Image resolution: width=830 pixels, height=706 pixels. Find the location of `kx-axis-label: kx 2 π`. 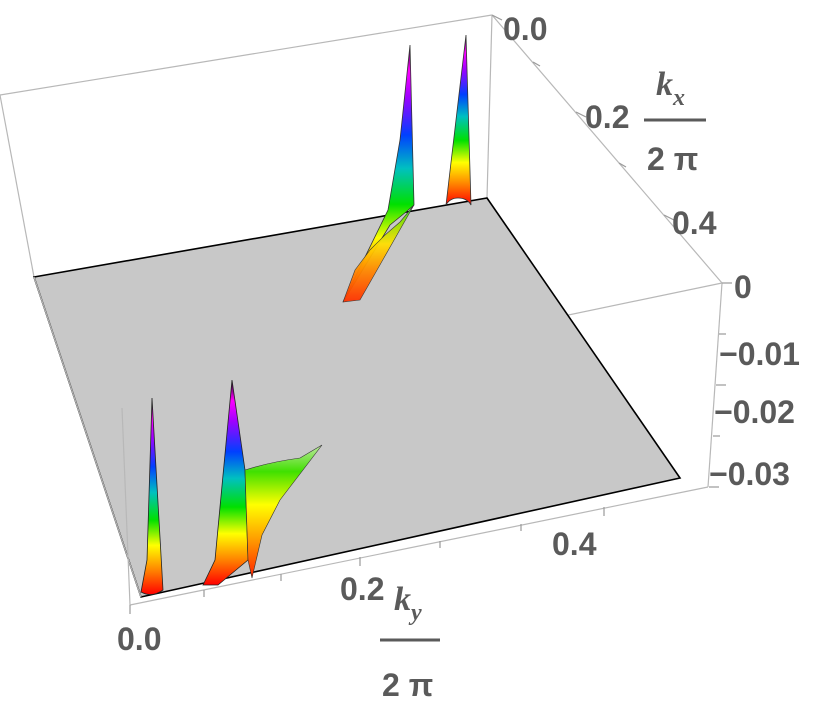

kx-axis-label: kx 2 π is located at coordinates (675, 121).